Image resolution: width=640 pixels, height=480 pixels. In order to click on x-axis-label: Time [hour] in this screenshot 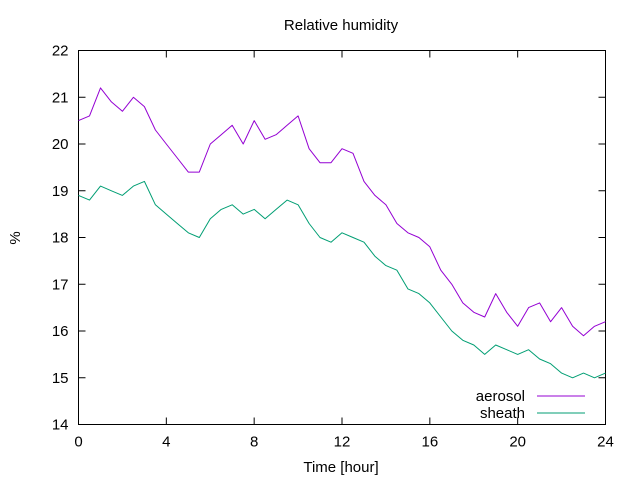, I will do `click(340, 467)`.